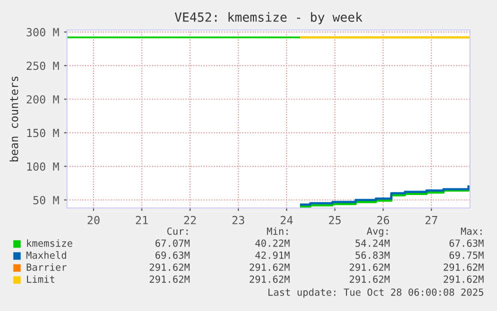 The height and width of the screenshot is (311, 497). I want to click on legend-label: Limit, so click(40, 279).